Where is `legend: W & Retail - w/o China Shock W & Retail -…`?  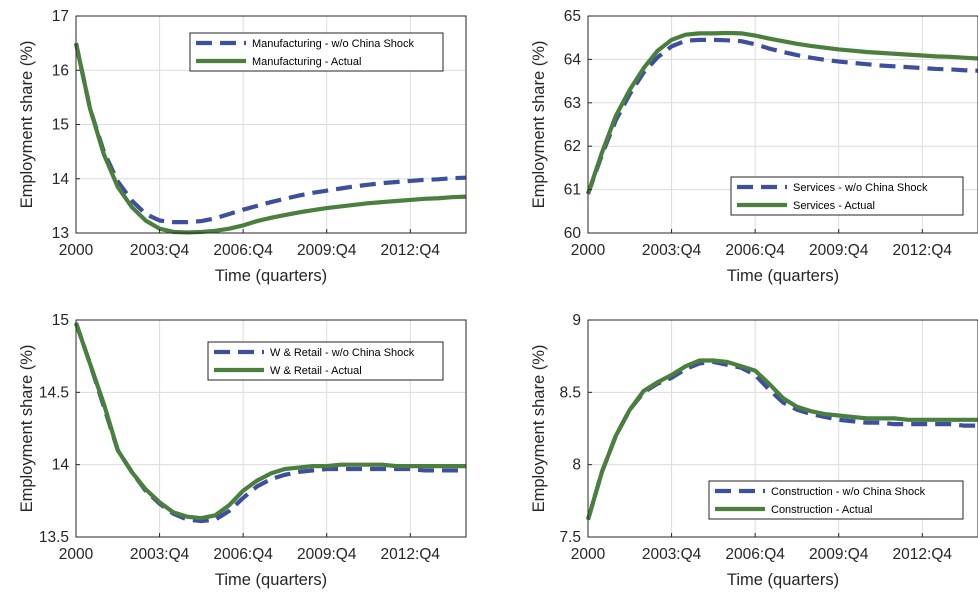 legend: W & Retail - w/o China Shock W & Retail -… is located at coordinates (325, 361).